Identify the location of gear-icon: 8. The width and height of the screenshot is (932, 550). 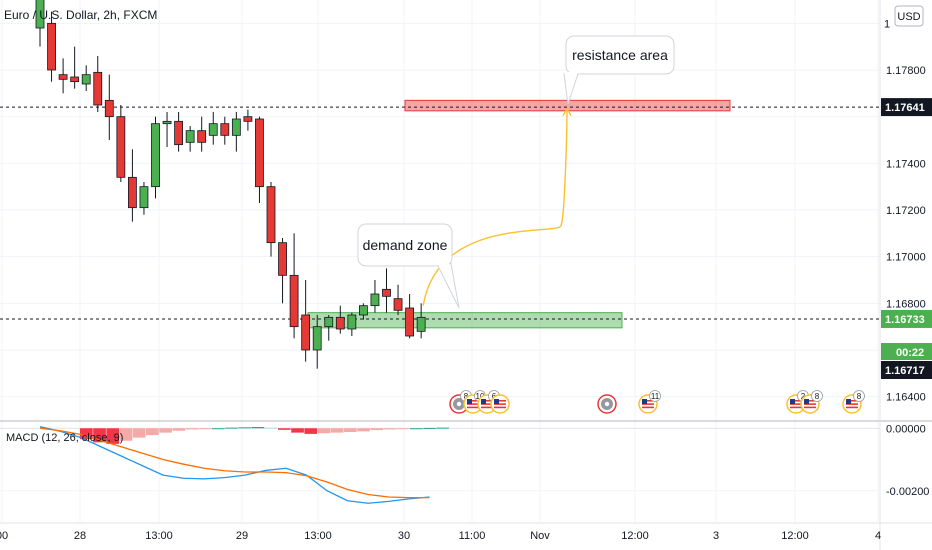
(460, 402).